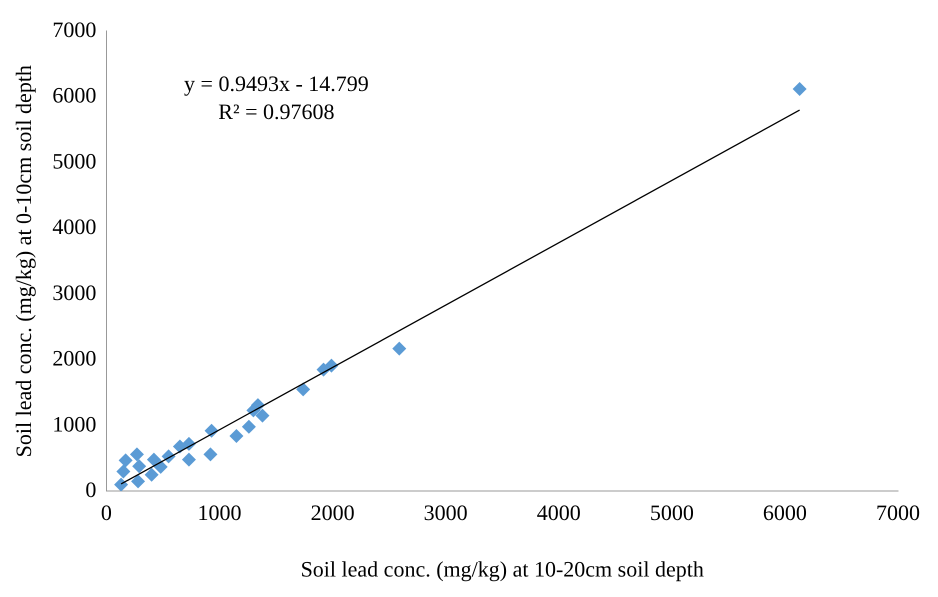 The width and height of the screenshot is (938, 597). Describe the element at coordinates (106, 513) in the screenshot. I see `x-tick-label: 0` at that location.